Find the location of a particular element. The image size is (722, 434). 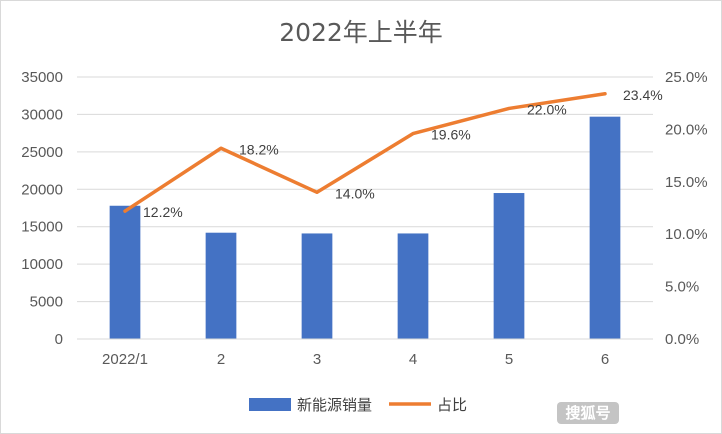

left-tick-label: 25000 is located at coordinates (42, 152).